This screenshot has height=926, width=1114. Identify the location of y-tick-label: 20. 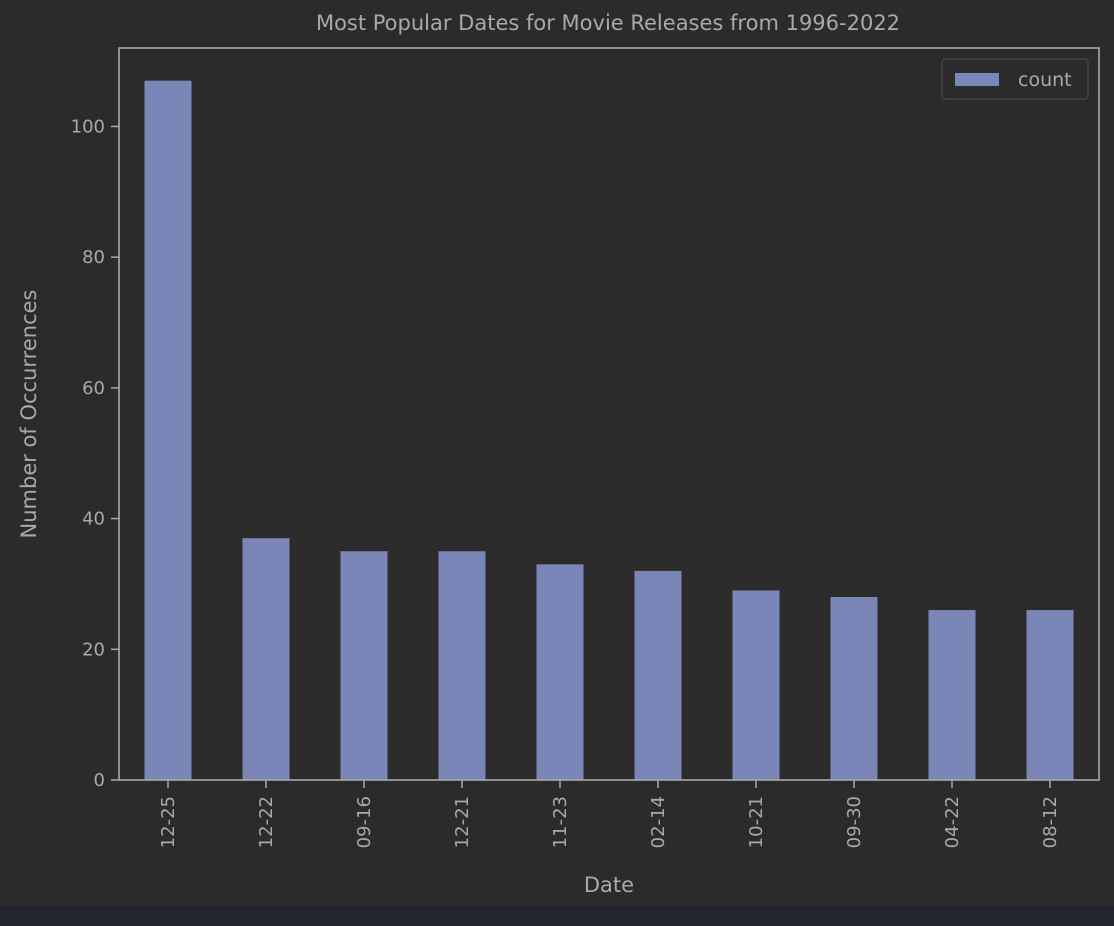
(93, 649).